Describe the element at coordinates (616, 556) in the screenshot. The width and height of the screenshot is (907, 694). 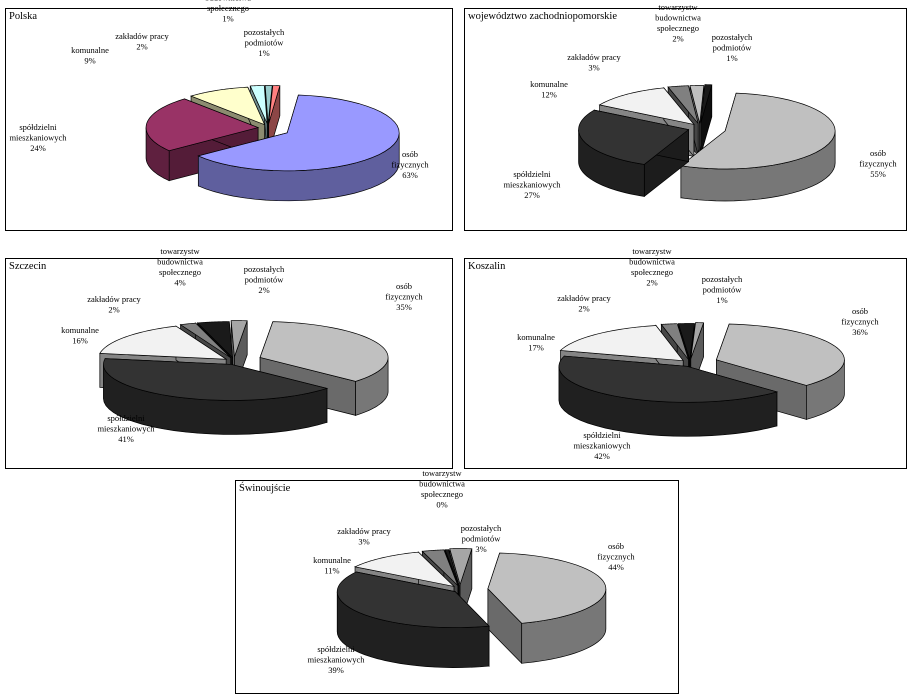
I see `slice-label: osób fizycznych 44%` at that location.